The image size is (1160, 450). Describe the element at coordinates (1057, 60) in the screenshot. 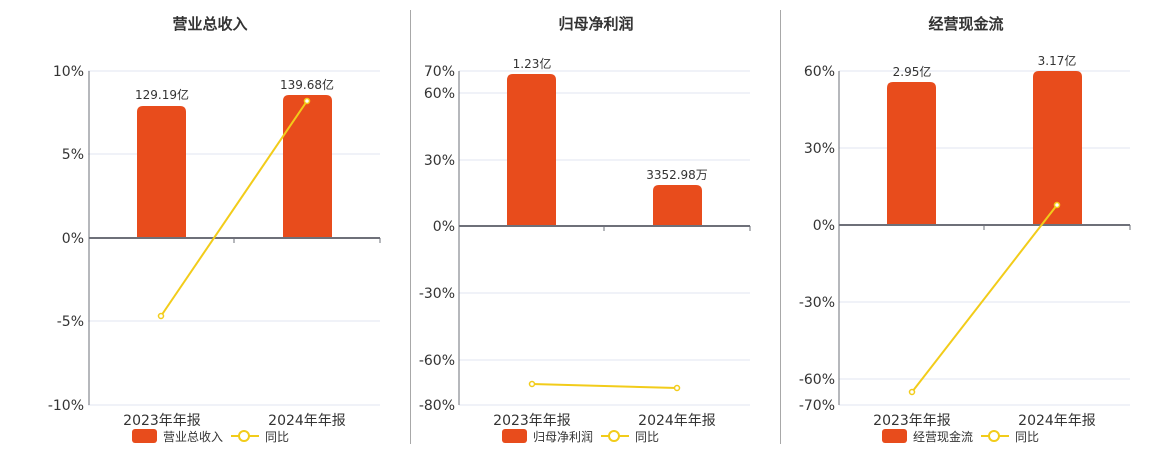

I see `bar-value-label: 3.17亿` at that location.